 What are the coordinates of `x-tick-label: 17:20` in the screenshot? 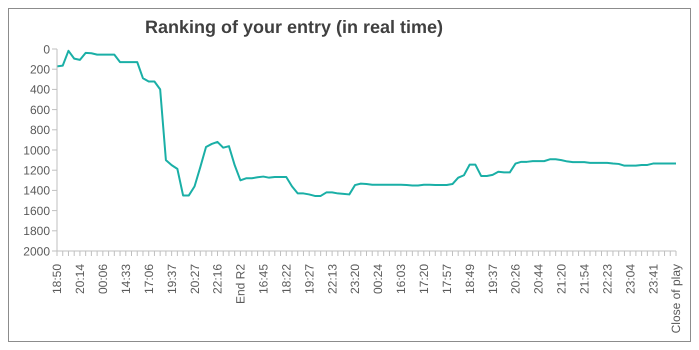 It's located at (424, 279).